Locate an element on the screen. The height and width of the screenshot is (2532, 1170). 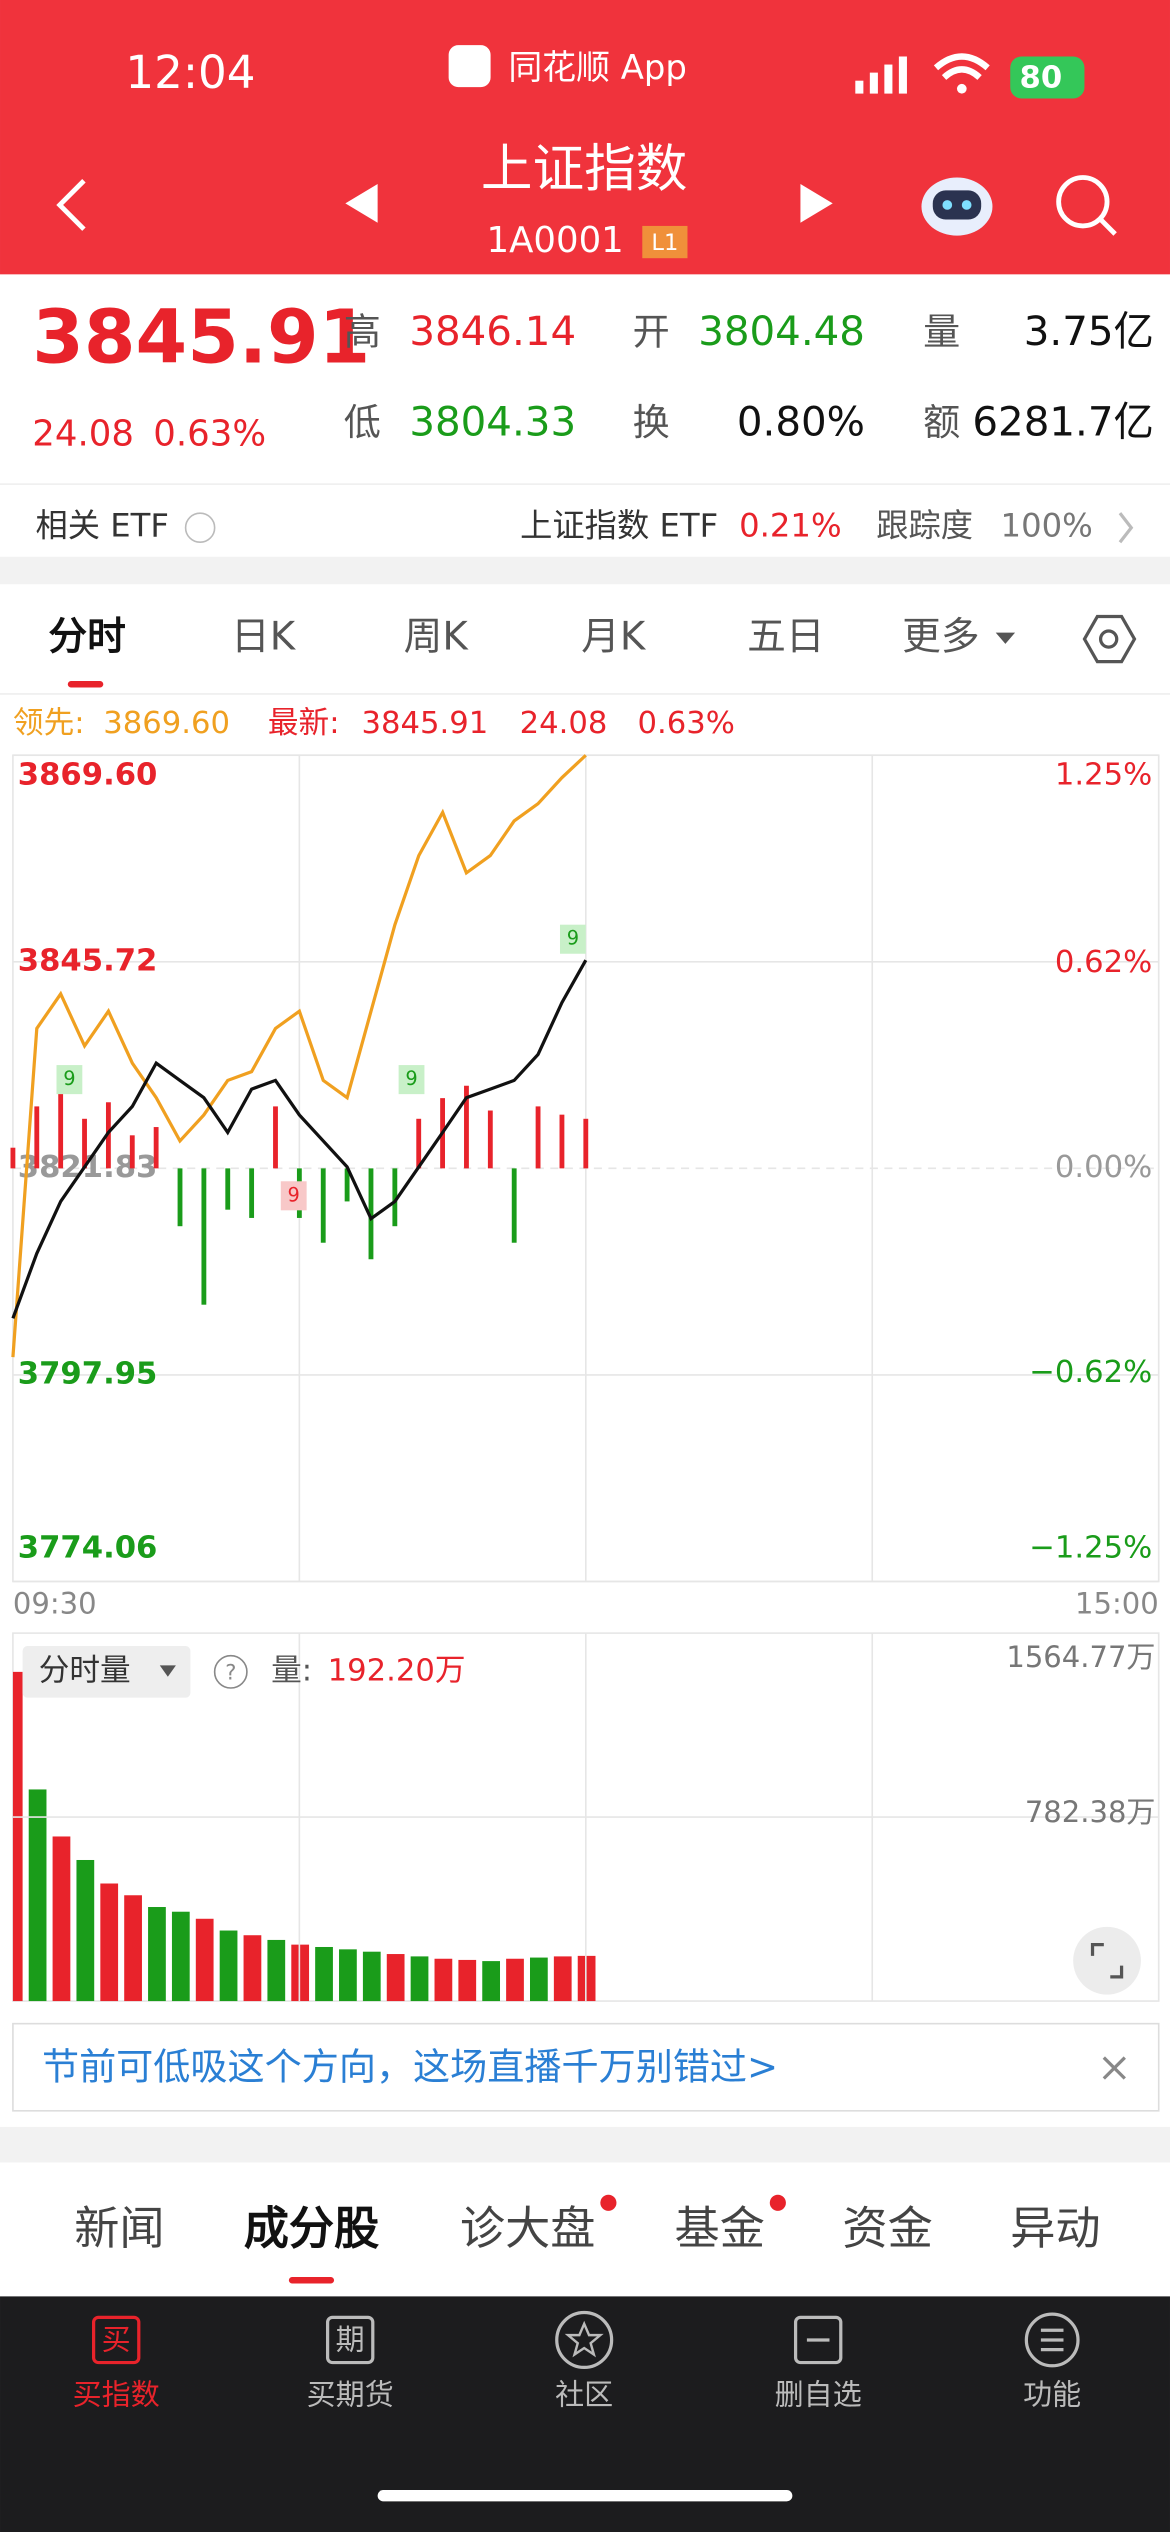
bottom-tab: 诊大盘 is located at coordinates (528, 2228).